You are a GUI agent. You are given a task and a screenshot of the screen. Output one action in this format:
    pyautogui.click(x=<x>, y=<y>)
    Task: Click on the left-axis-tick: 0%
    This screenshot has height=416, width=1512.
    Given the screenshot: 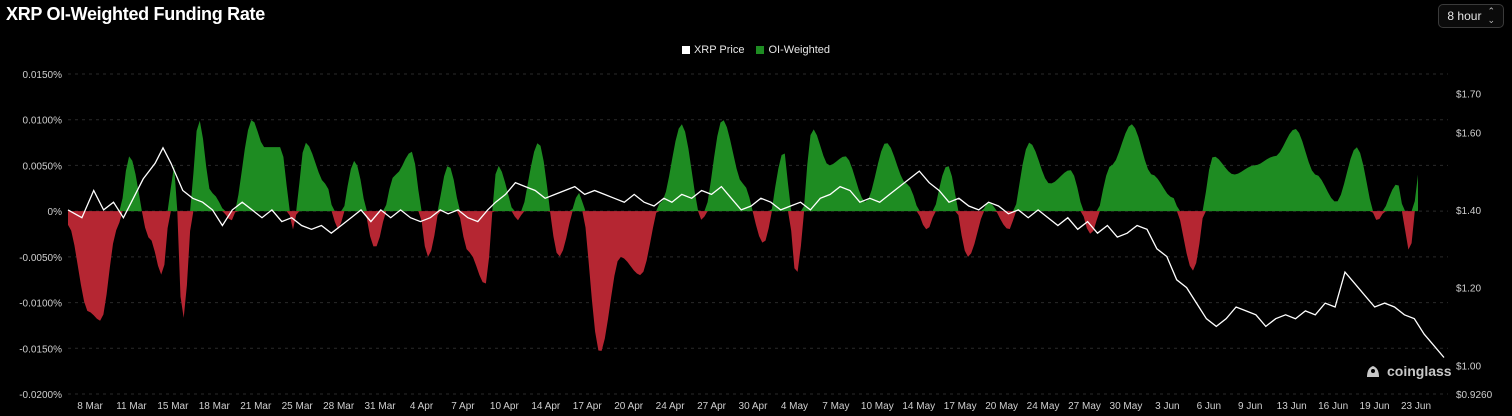 What is the action you would take?
    pyautogui.click(x=55, y=212)
    